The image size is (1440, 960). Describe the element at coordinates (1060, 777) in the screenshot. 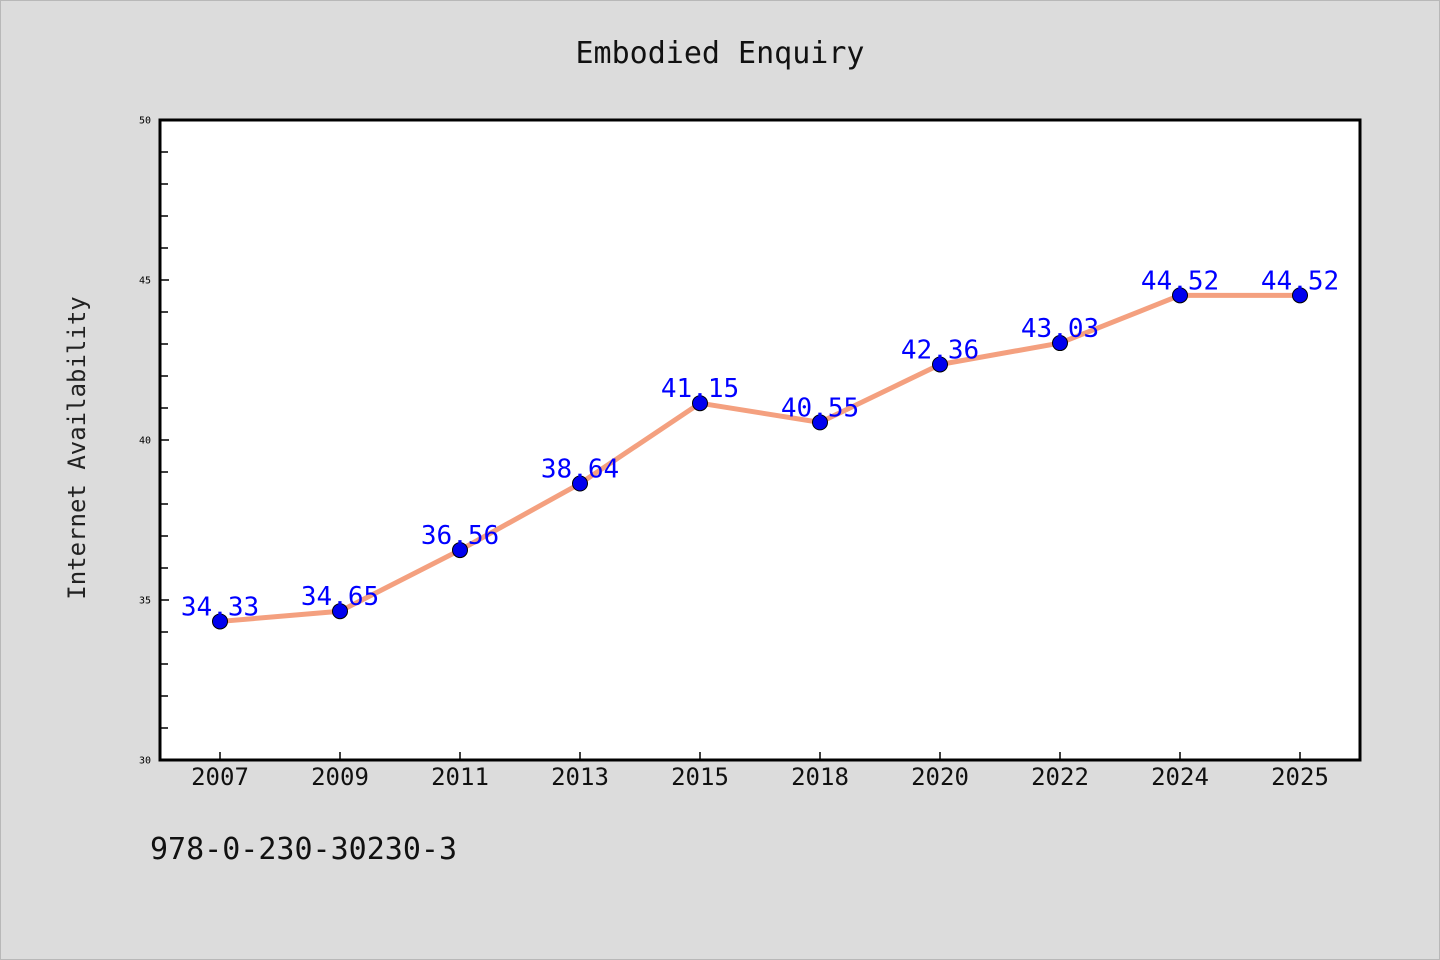

I see `x-tick-label: 2022` at that location.